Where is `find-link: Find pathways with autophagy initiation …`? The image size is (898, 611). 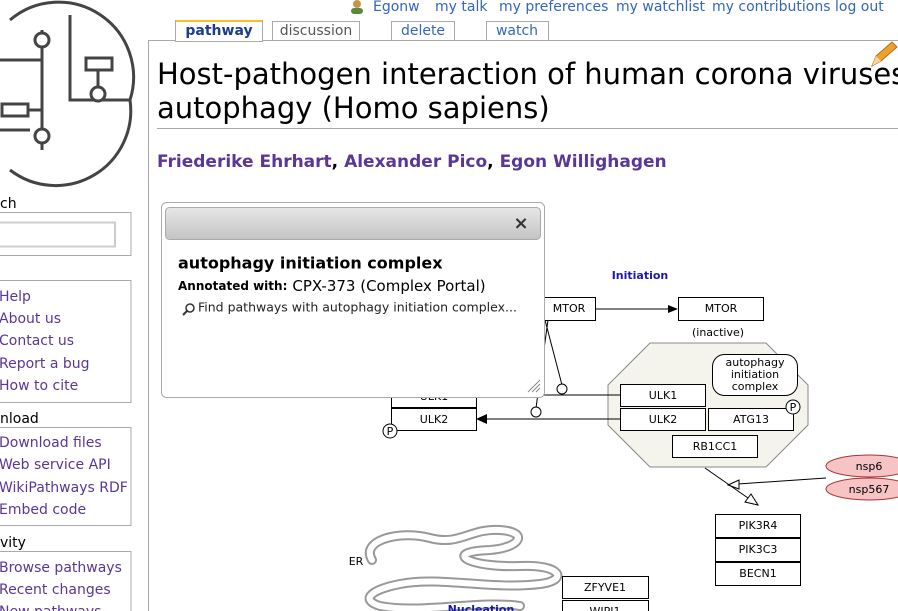
find-link: Find pathways with autophagy initiation … is located at coordinates (357, 307).